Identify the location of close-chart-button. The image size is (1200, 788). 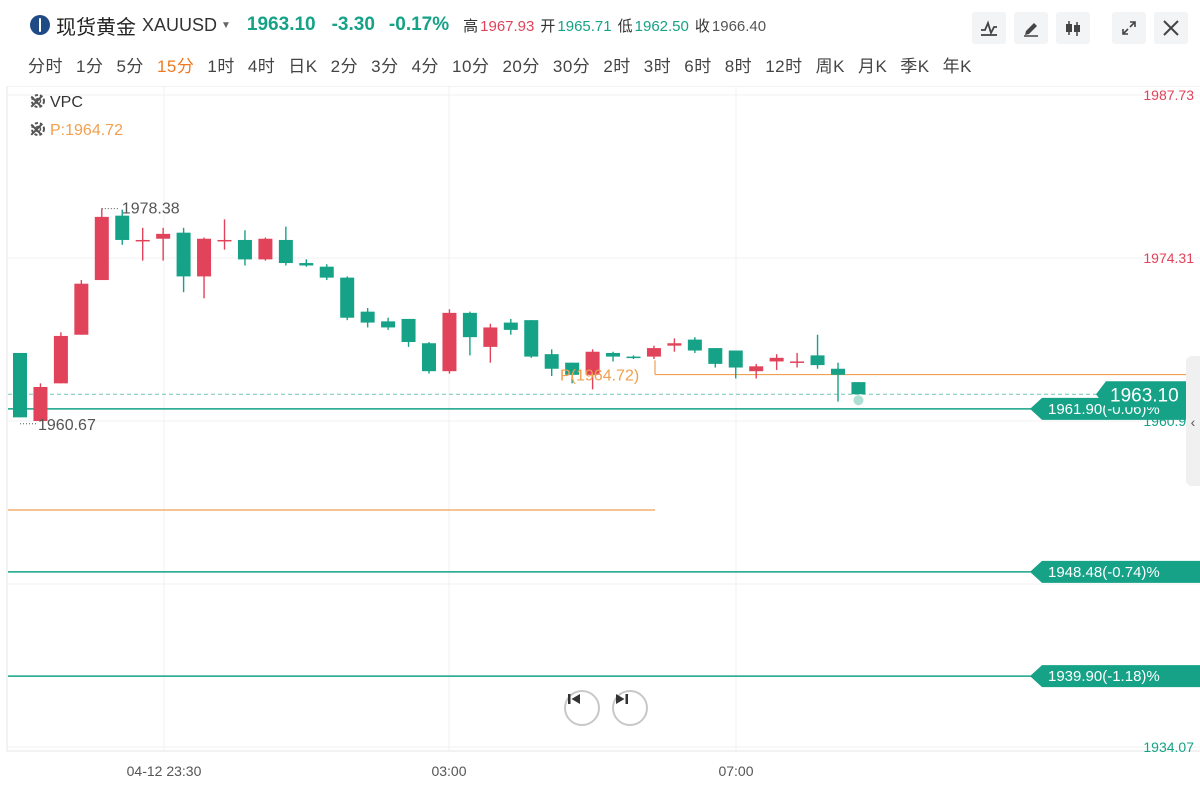
(1171, 28).